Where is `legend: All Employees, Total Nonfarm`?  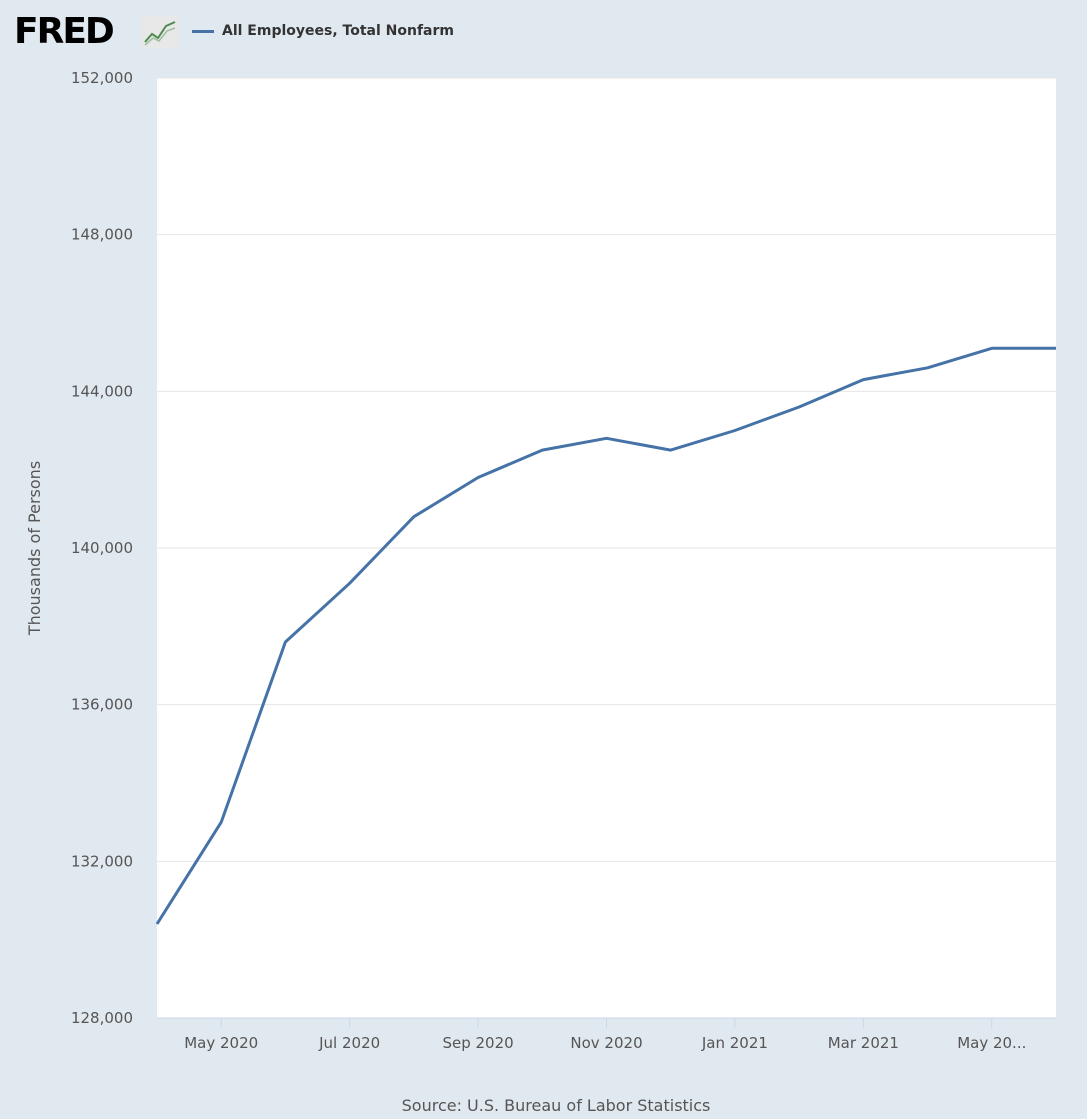 legend: All Employees, Total Nonfarm is located at coordinates (323, 31).